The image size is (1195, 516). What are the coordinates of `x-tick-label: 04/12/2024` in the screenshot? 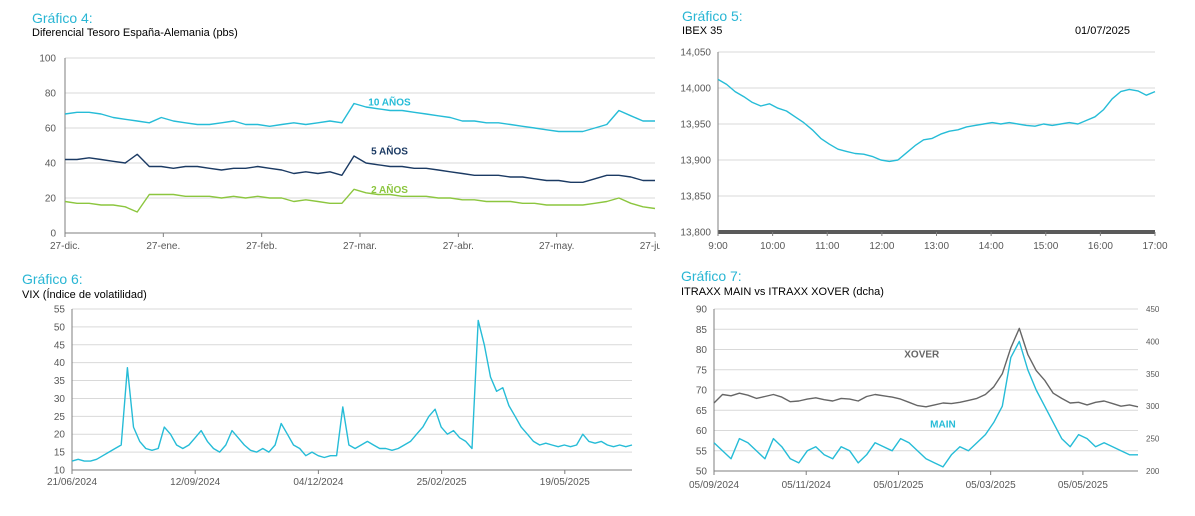 It's located at (318, 482).